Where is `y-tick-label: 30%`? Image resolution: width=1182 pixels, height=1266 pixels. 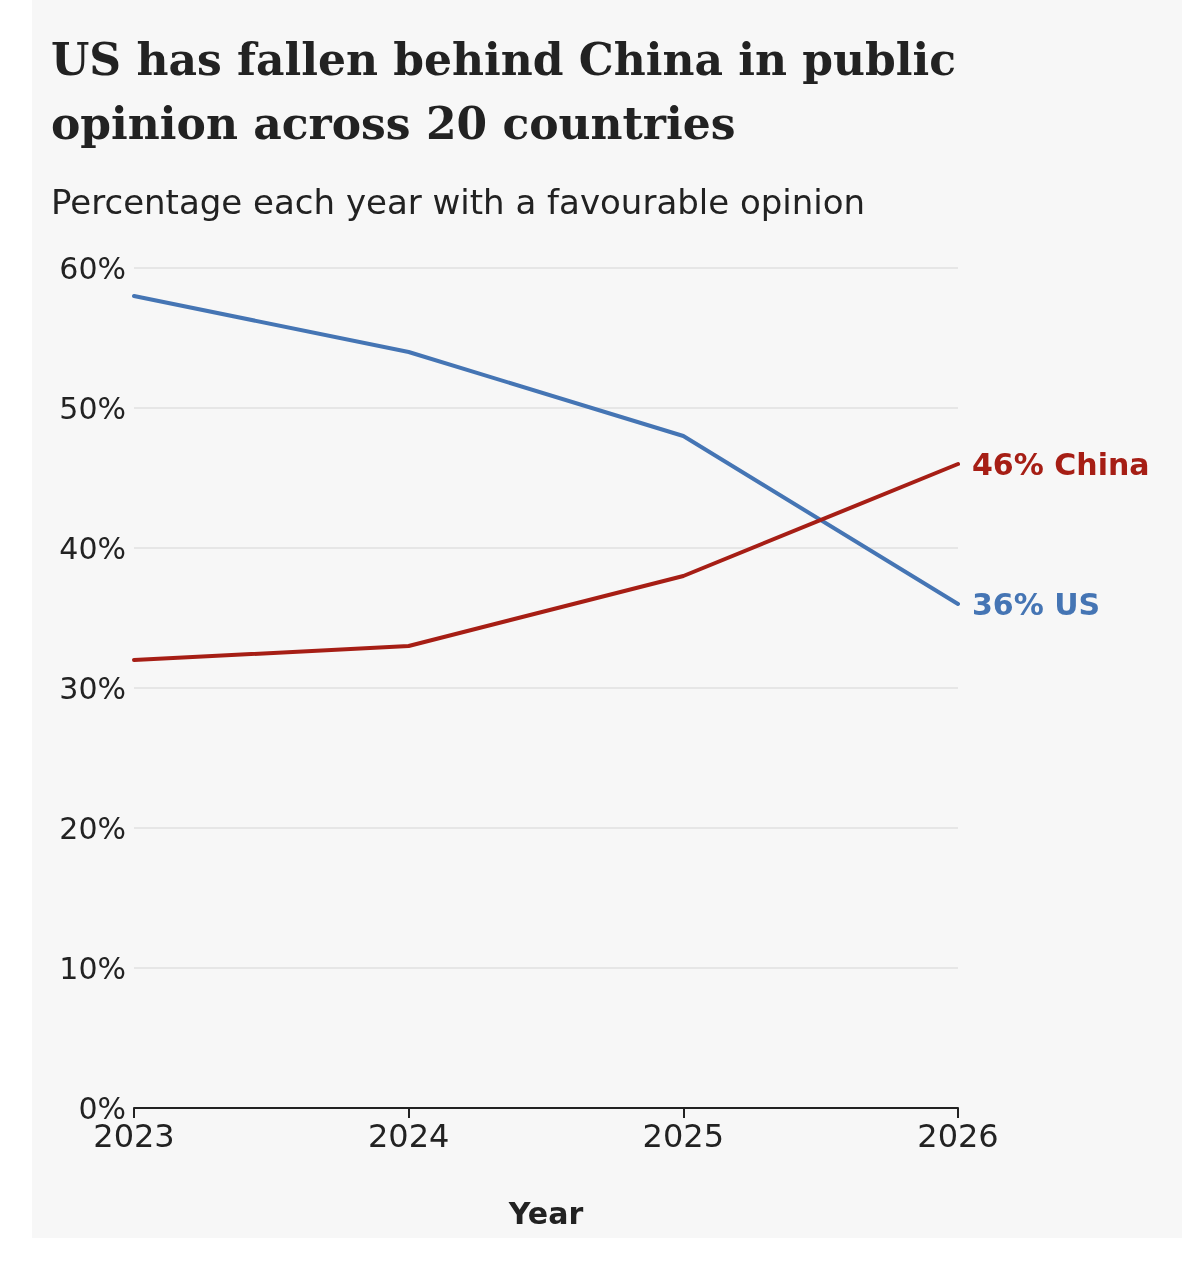 y-tick-label: 30% is located at coordinates (92, 688).